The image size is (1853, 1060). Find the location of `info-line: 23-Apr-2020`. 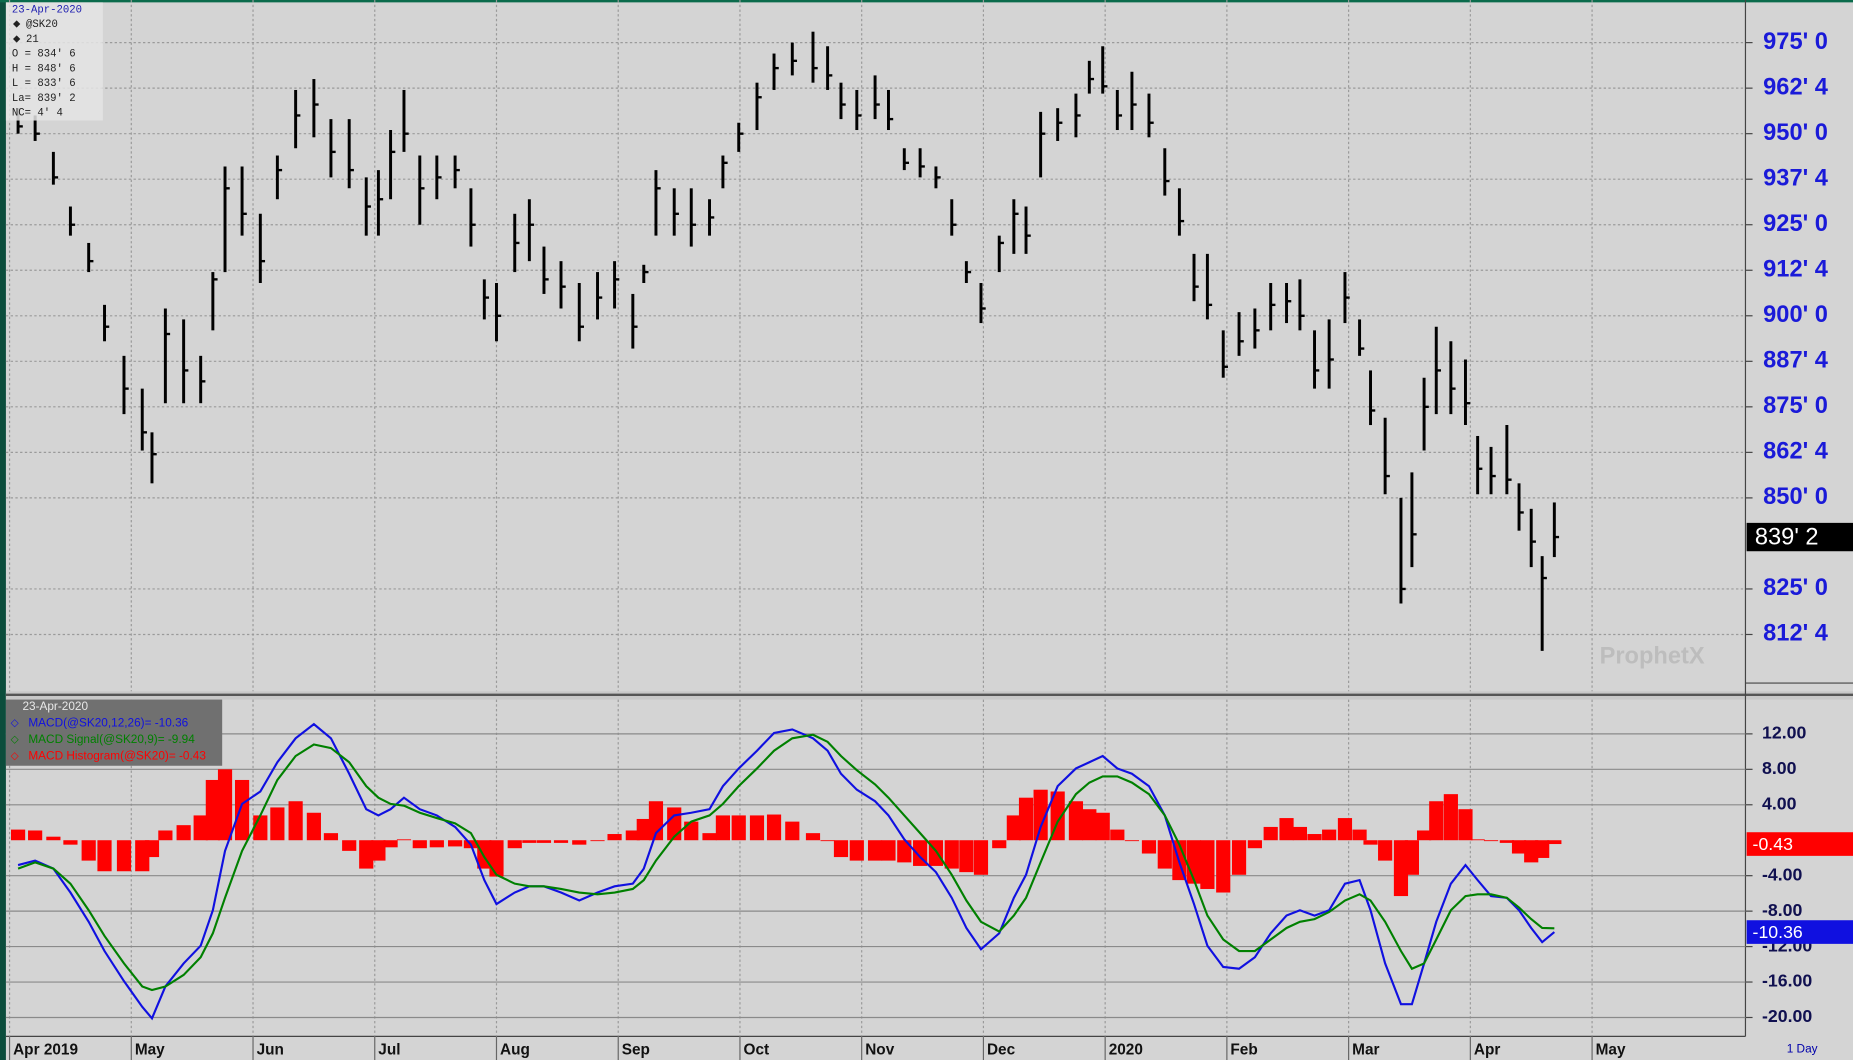

info-line: 23-Apr-2020 is located at coordinates (47, 10).